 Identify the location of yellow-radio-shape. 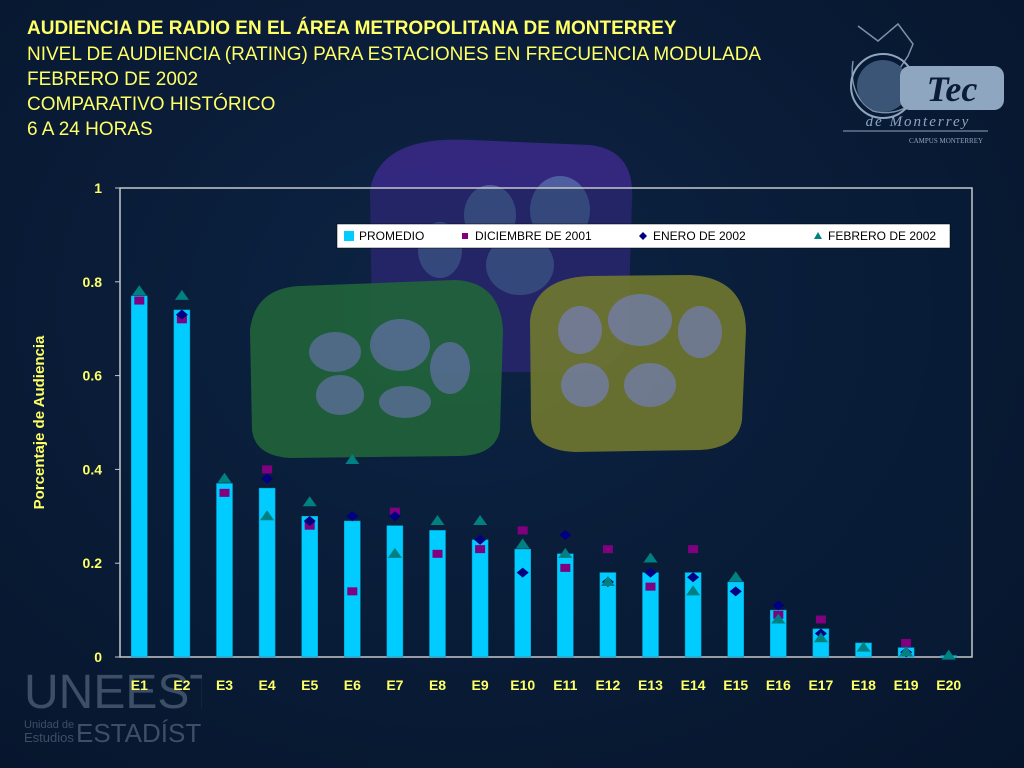
(638, 363).